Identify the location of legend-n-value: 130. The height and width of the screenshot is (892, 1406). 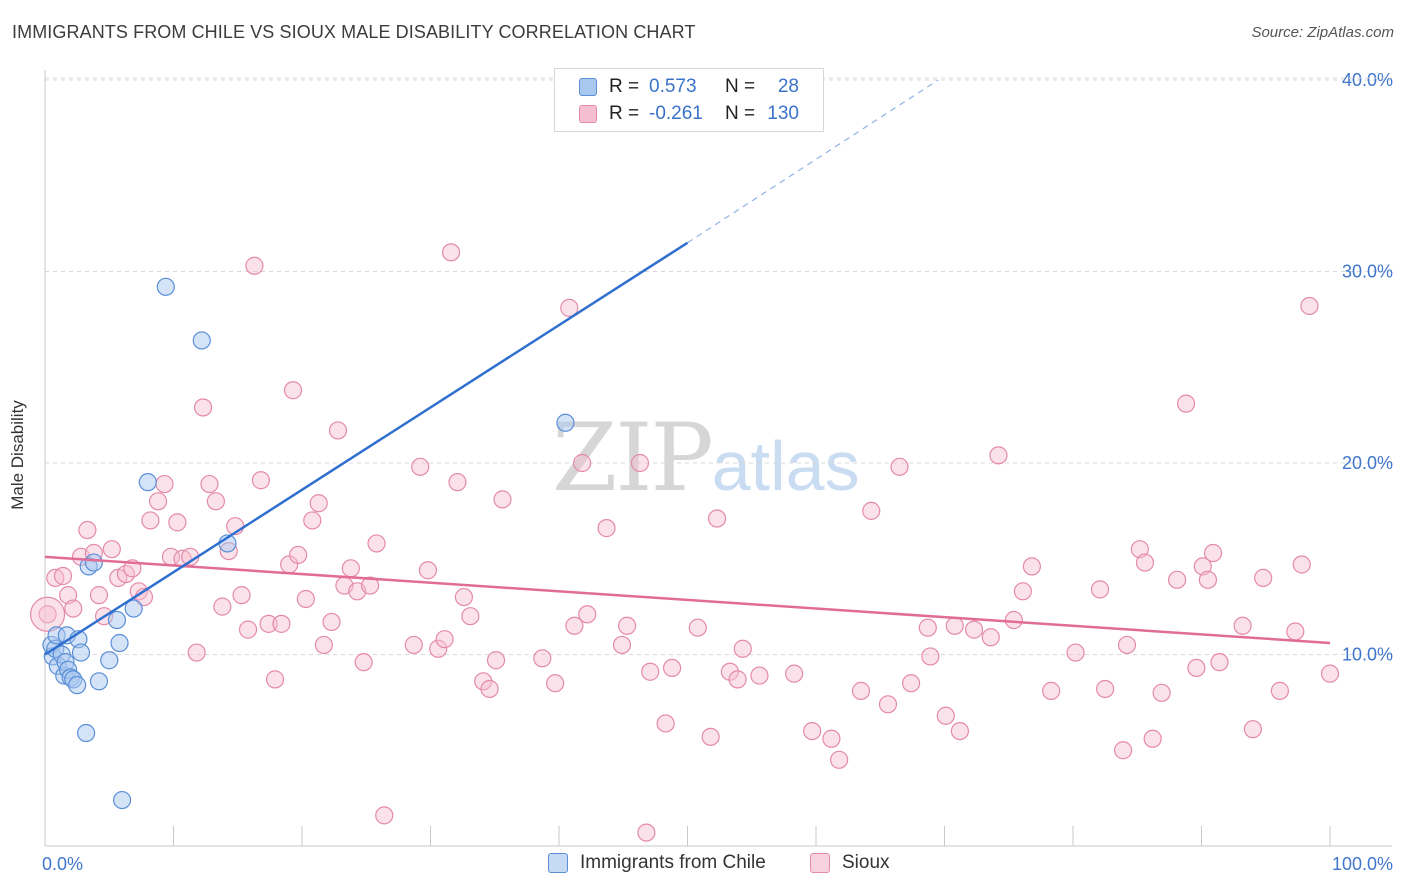
(783, 113).